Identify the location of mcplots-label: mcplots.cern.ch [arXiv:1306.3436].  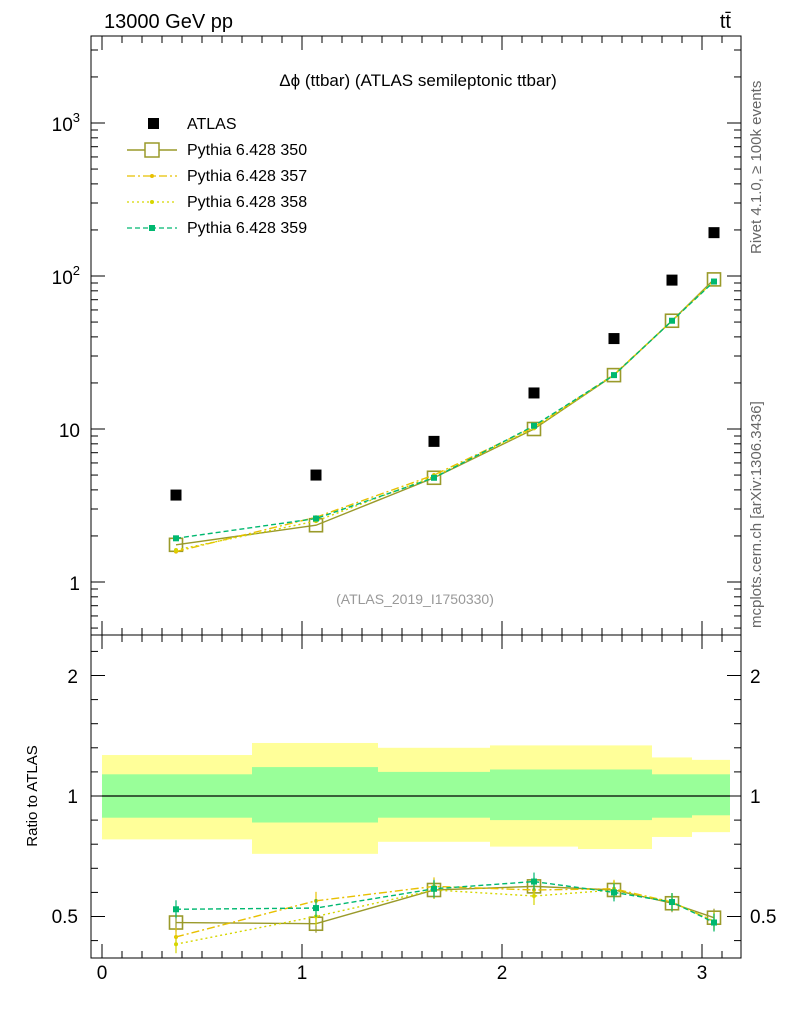
(756, 514).